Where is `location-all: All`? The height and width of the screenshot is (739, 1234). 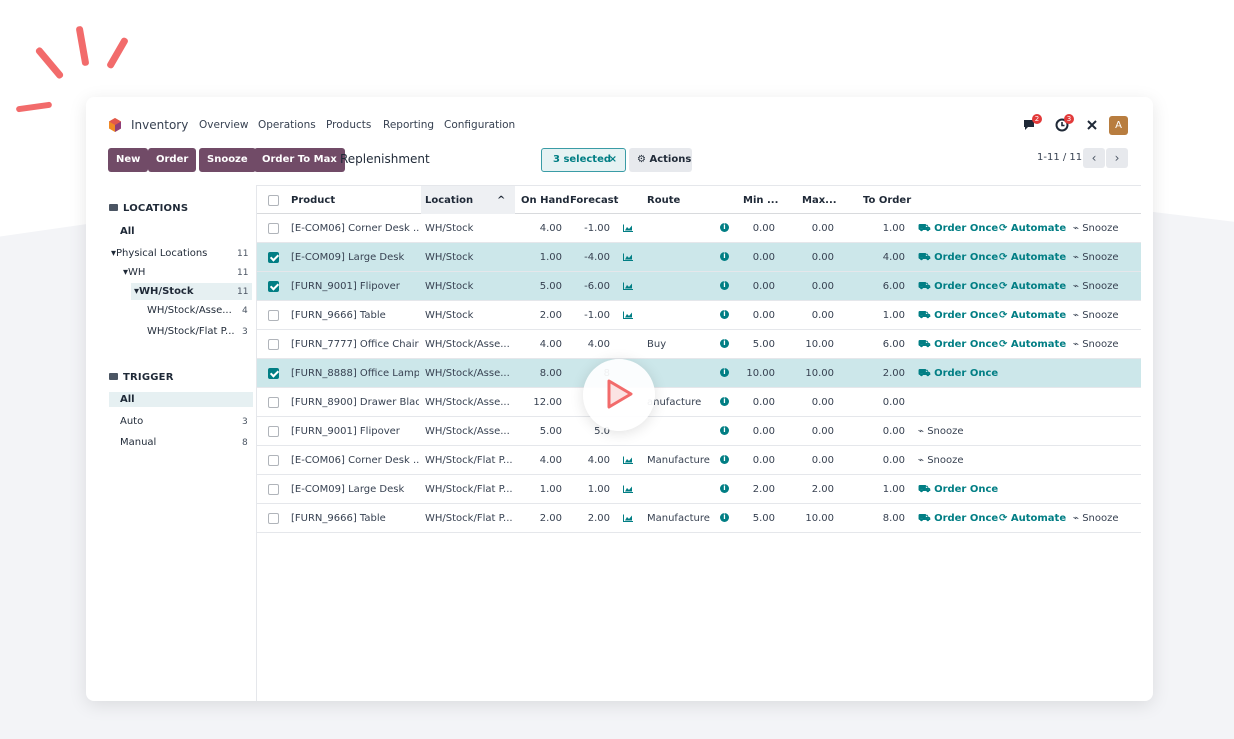
location-all: All is located at coordinates (127, 231).